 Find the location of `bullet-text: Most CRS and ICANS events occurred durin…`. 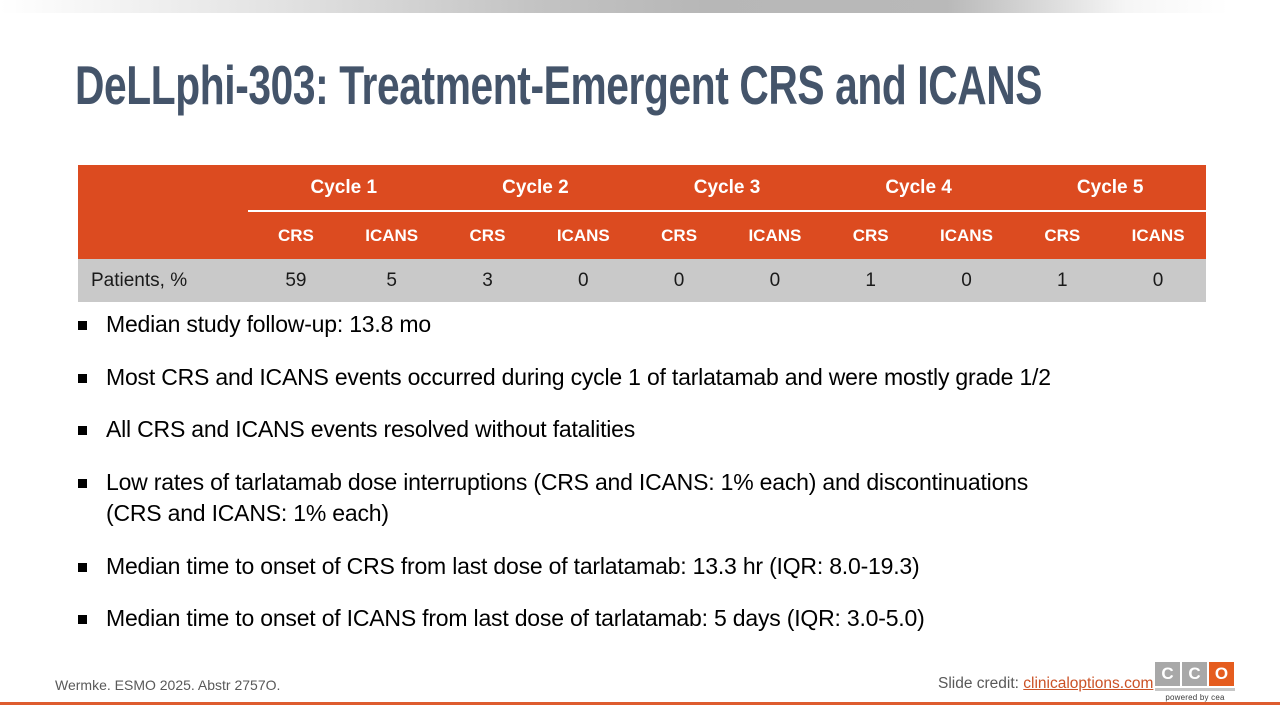

bullet-text: Most CRS and ICANS events occurred durin… is located at coordinates (578, 376).